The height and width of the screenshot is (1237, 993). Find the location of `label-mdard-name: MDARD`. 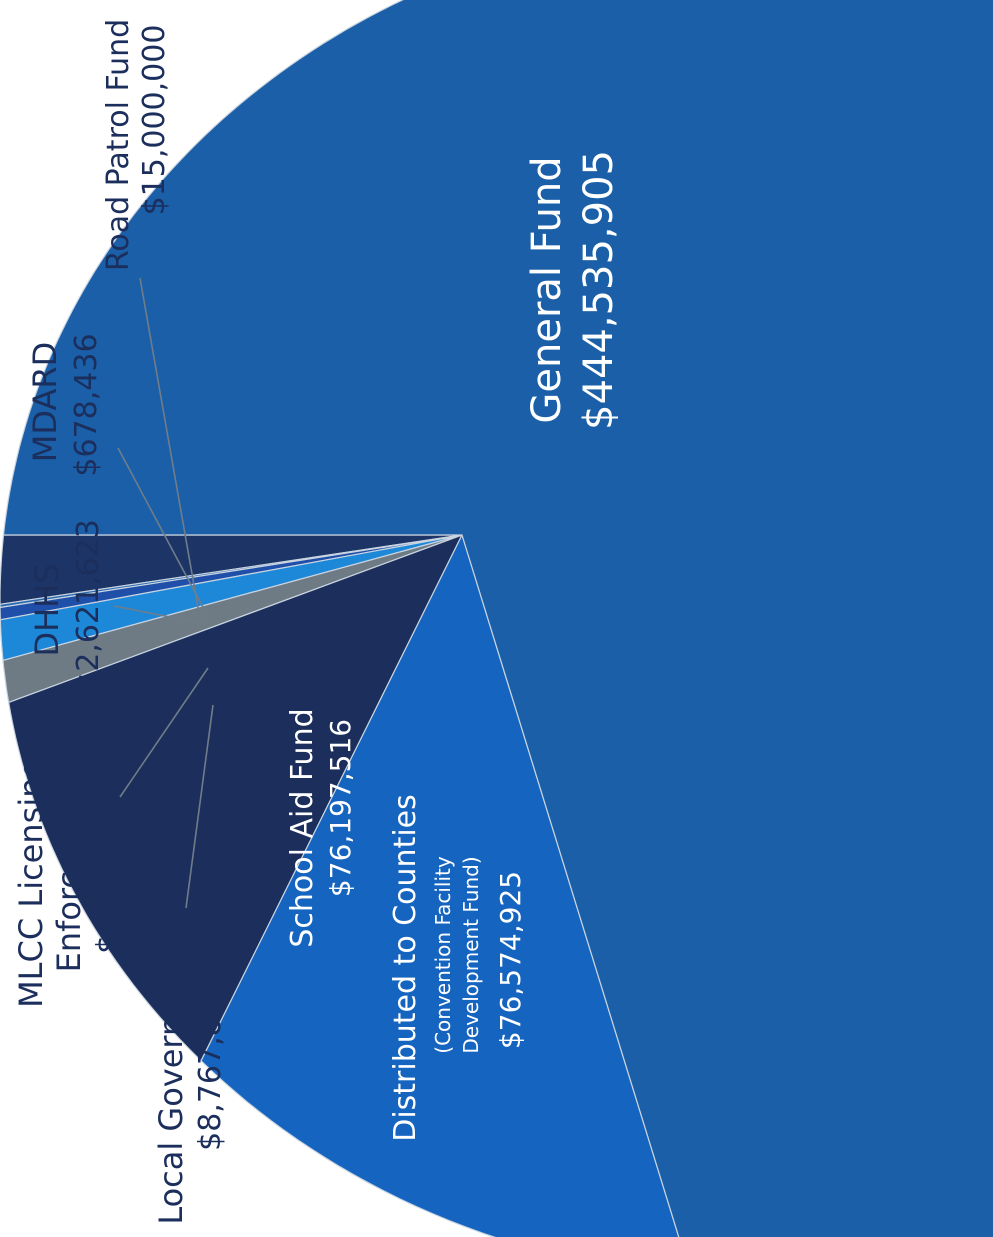

label-mdard-name: MDARD is located at coordinates (45, 402).